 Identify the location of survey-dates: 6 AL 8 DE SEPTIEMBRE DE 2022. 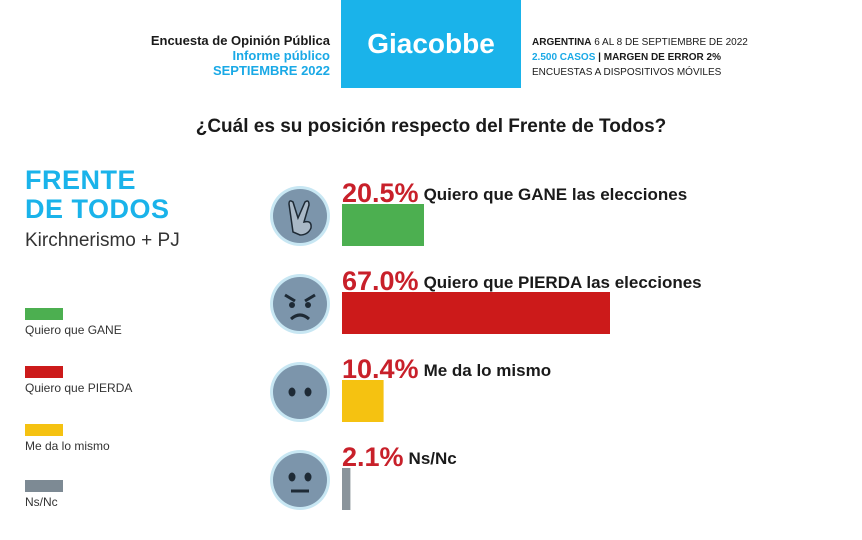
(669, 42).